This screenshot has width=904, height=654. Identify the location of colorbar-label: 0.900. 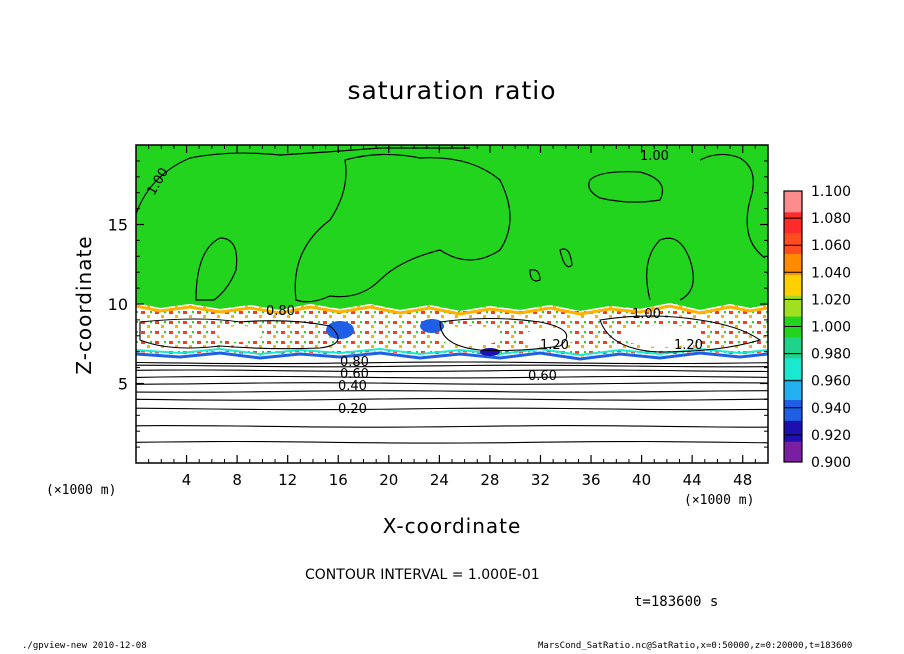
(831, 463).